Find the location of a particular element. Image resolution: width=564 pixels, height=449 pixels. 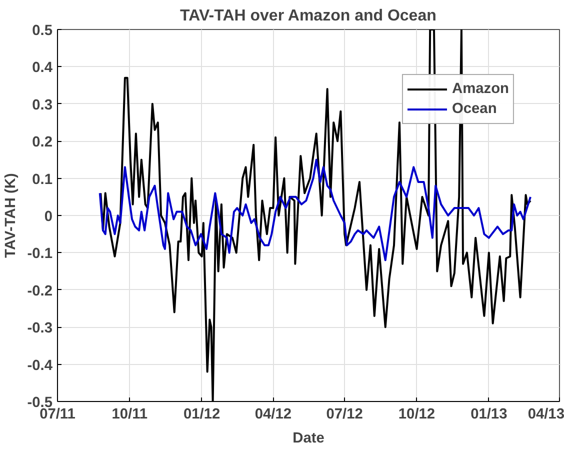

x-tick-label: 01/13 is located at coordinates (489, 414).